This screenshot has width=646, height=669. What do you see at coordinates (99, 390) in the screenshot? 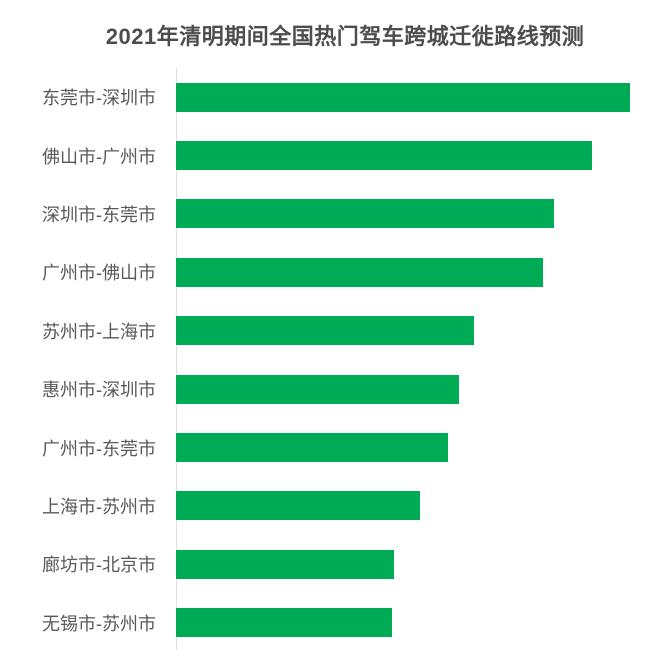
I see `category-label: 惠州市-深圳市` at bounding box center [99, 390].